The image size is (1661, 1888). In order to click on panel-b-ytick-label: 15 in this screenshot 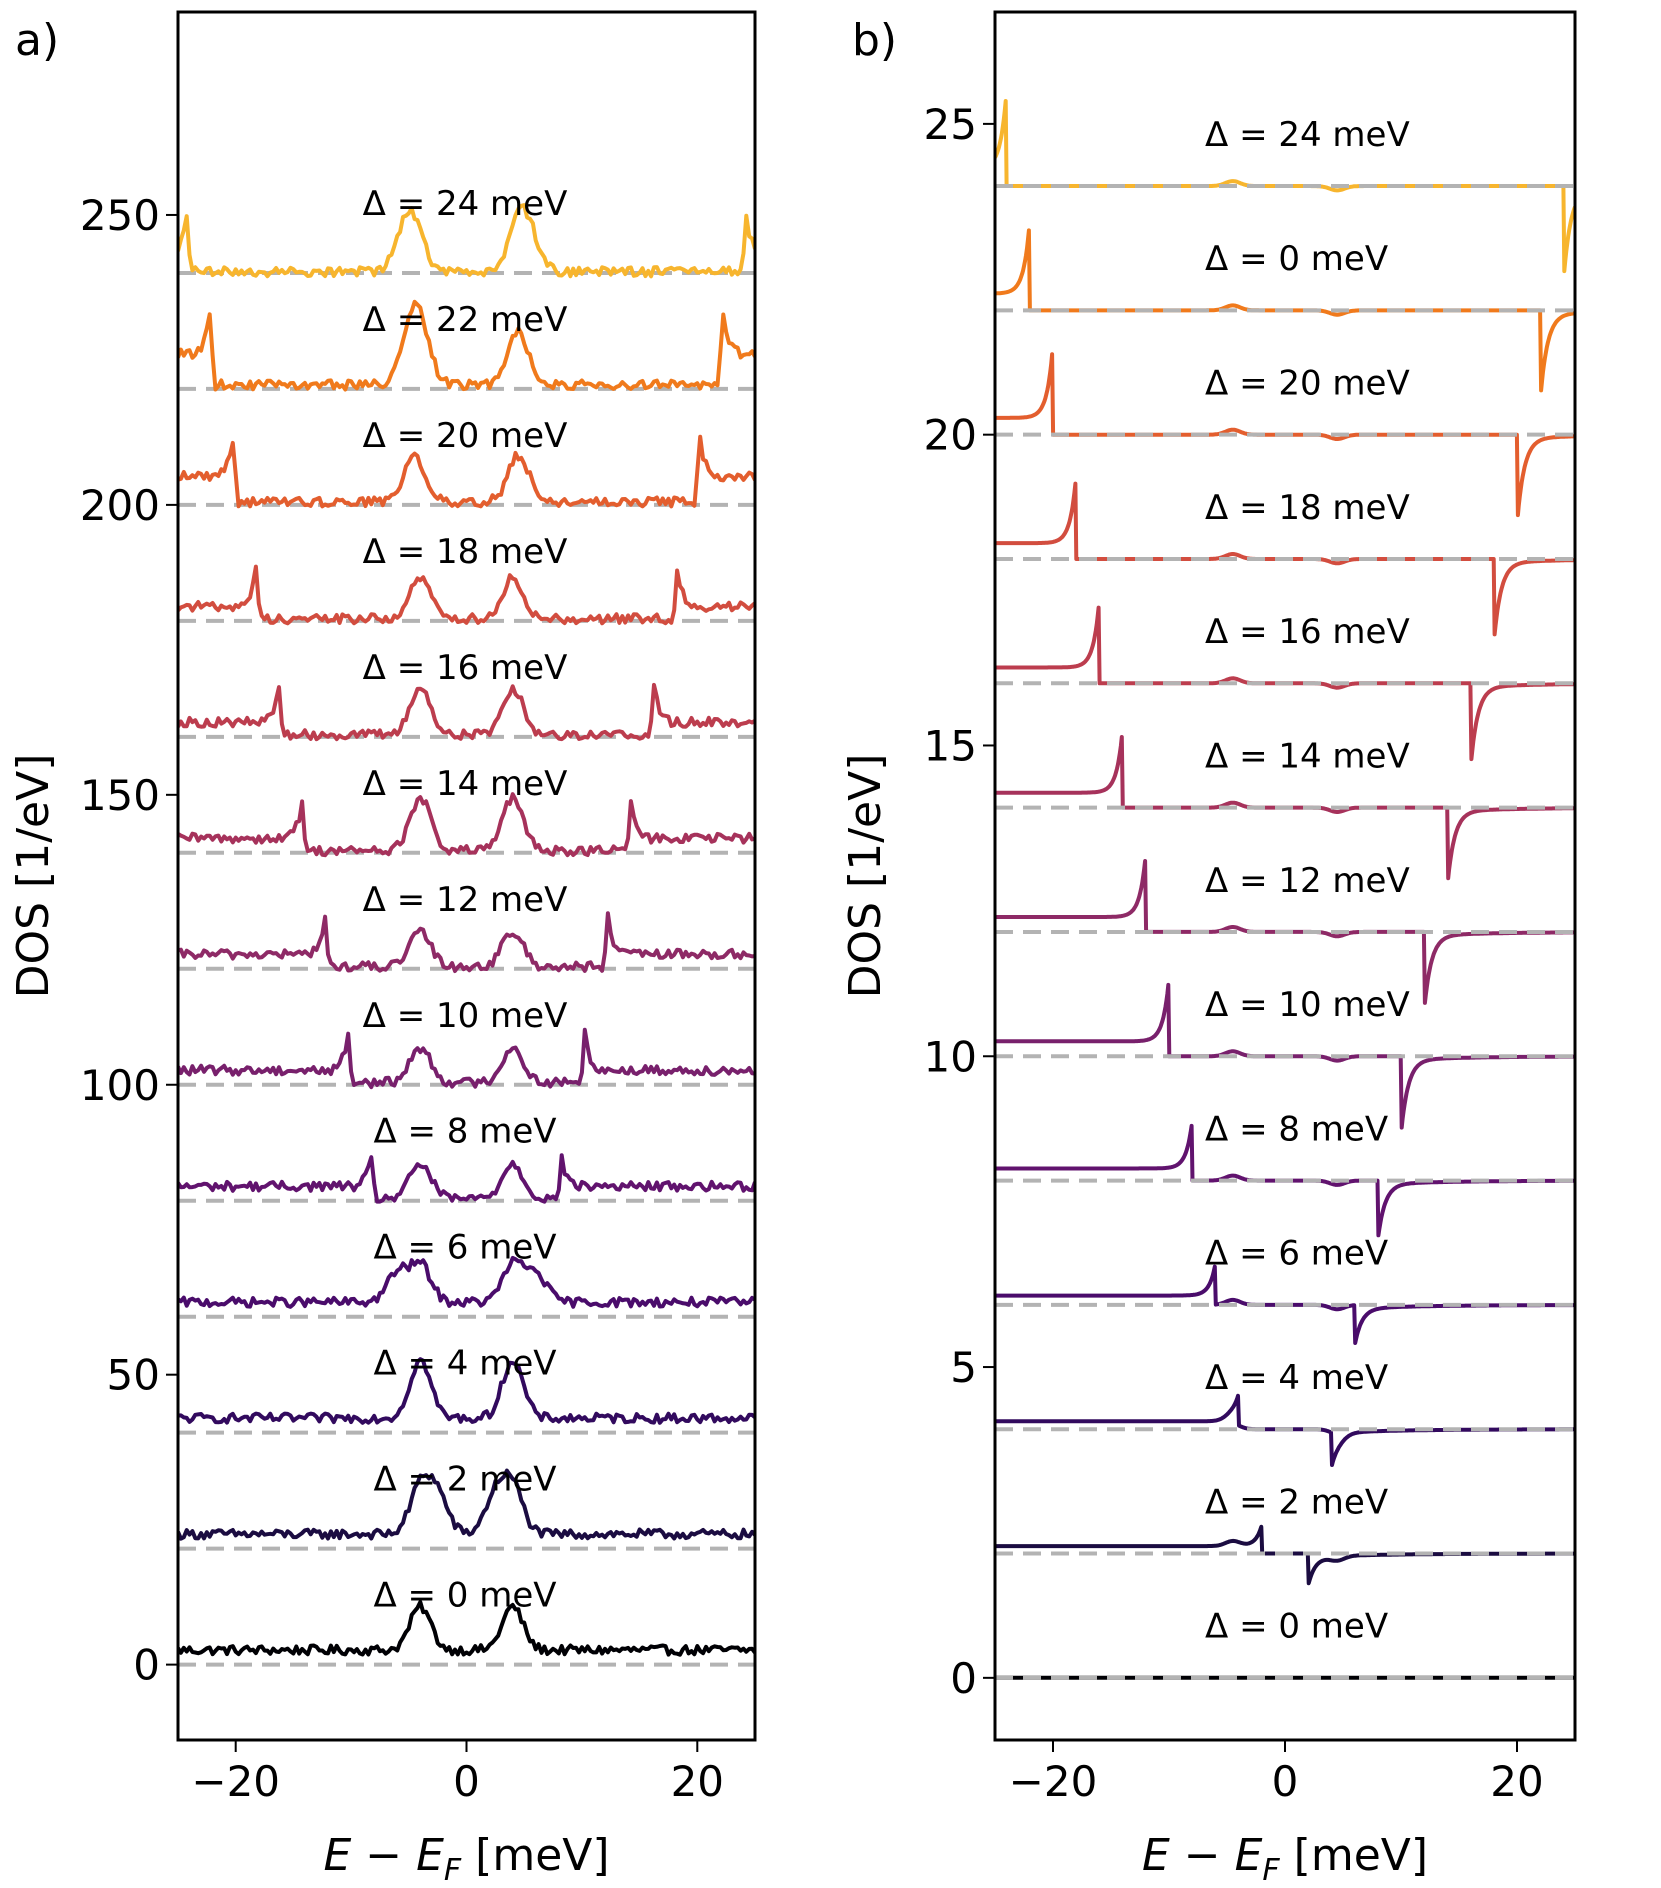, I will do `click(950, 745)`.